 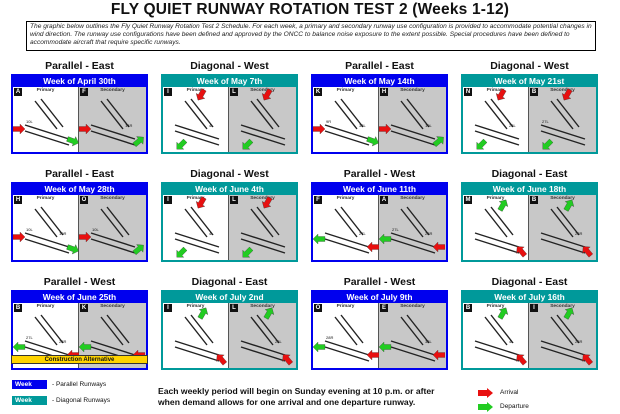 I want to click on secondary-diagram: Secondary B 22R, so click(x=562, y=227).